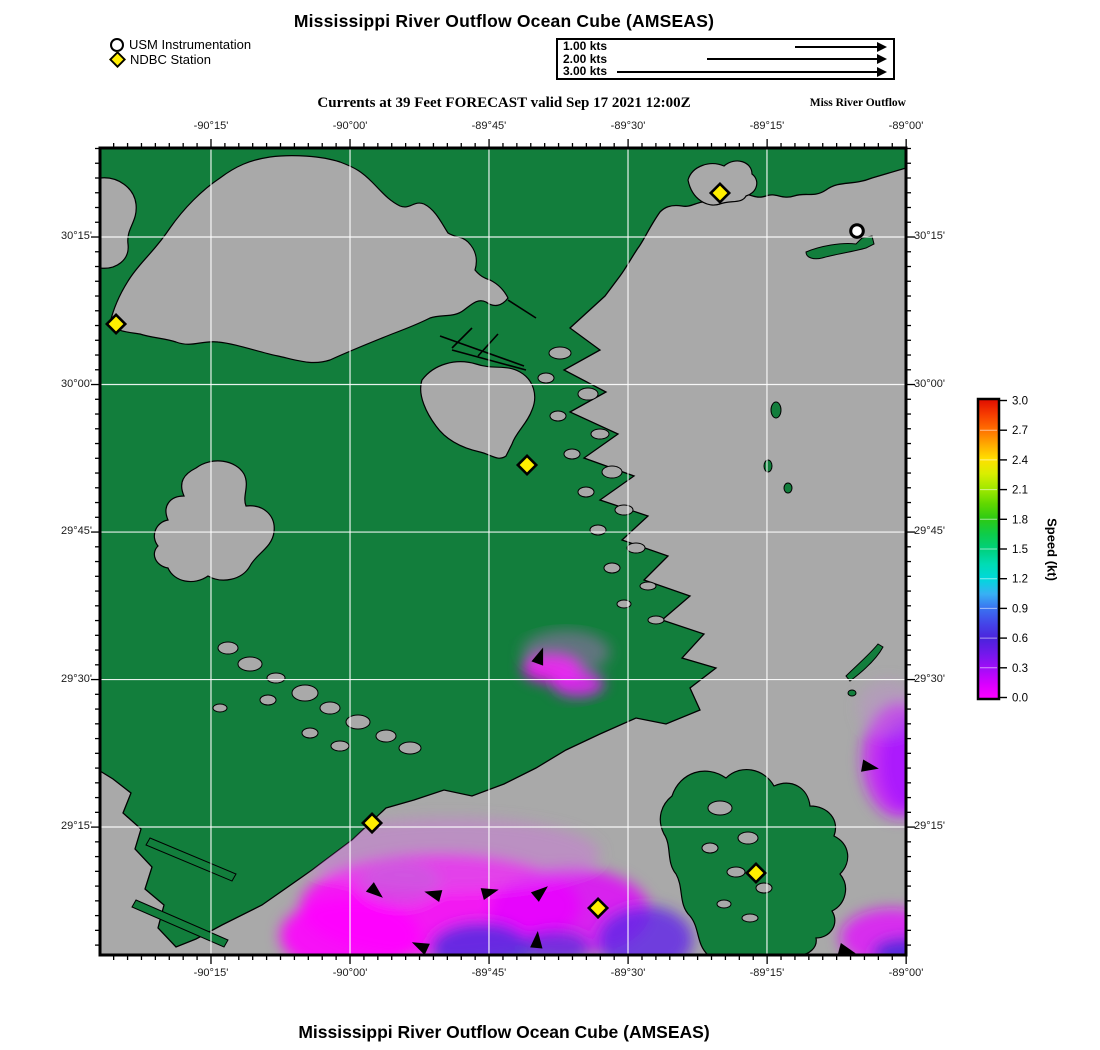 The image size is (1100, 1050). I want to click on usm-circle-icon, so click(117, 44).